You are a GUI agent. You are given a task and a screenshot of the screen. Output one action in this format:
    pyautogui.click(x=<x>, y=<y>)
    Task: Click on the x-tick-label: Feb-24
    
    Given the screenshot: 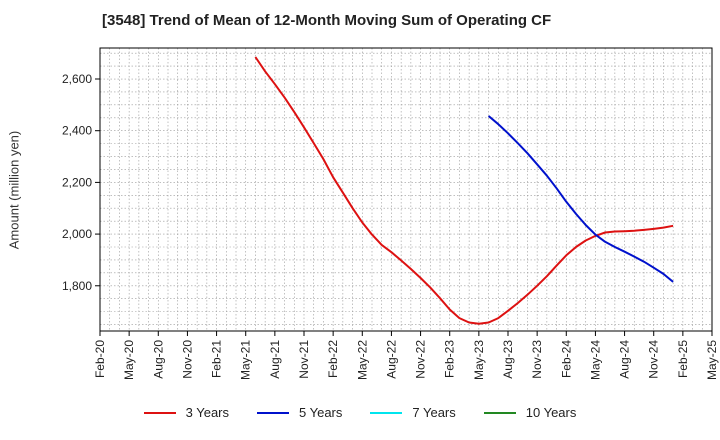 What is the action you would take?
    pyautogui.click(x=566, y=359)
    